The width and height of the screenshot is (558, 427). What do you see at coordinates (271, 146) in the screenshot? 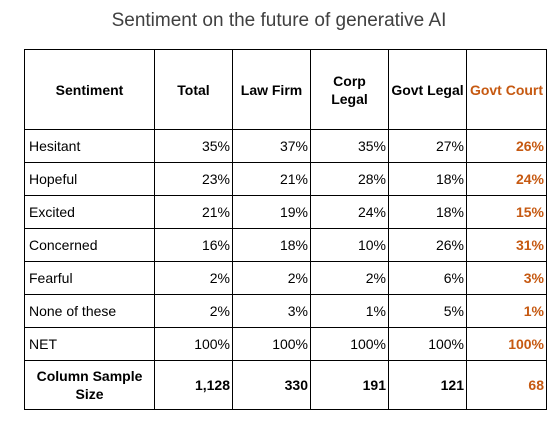
I see `cell-law-firm: 37%` at bounding box center [271, 146].